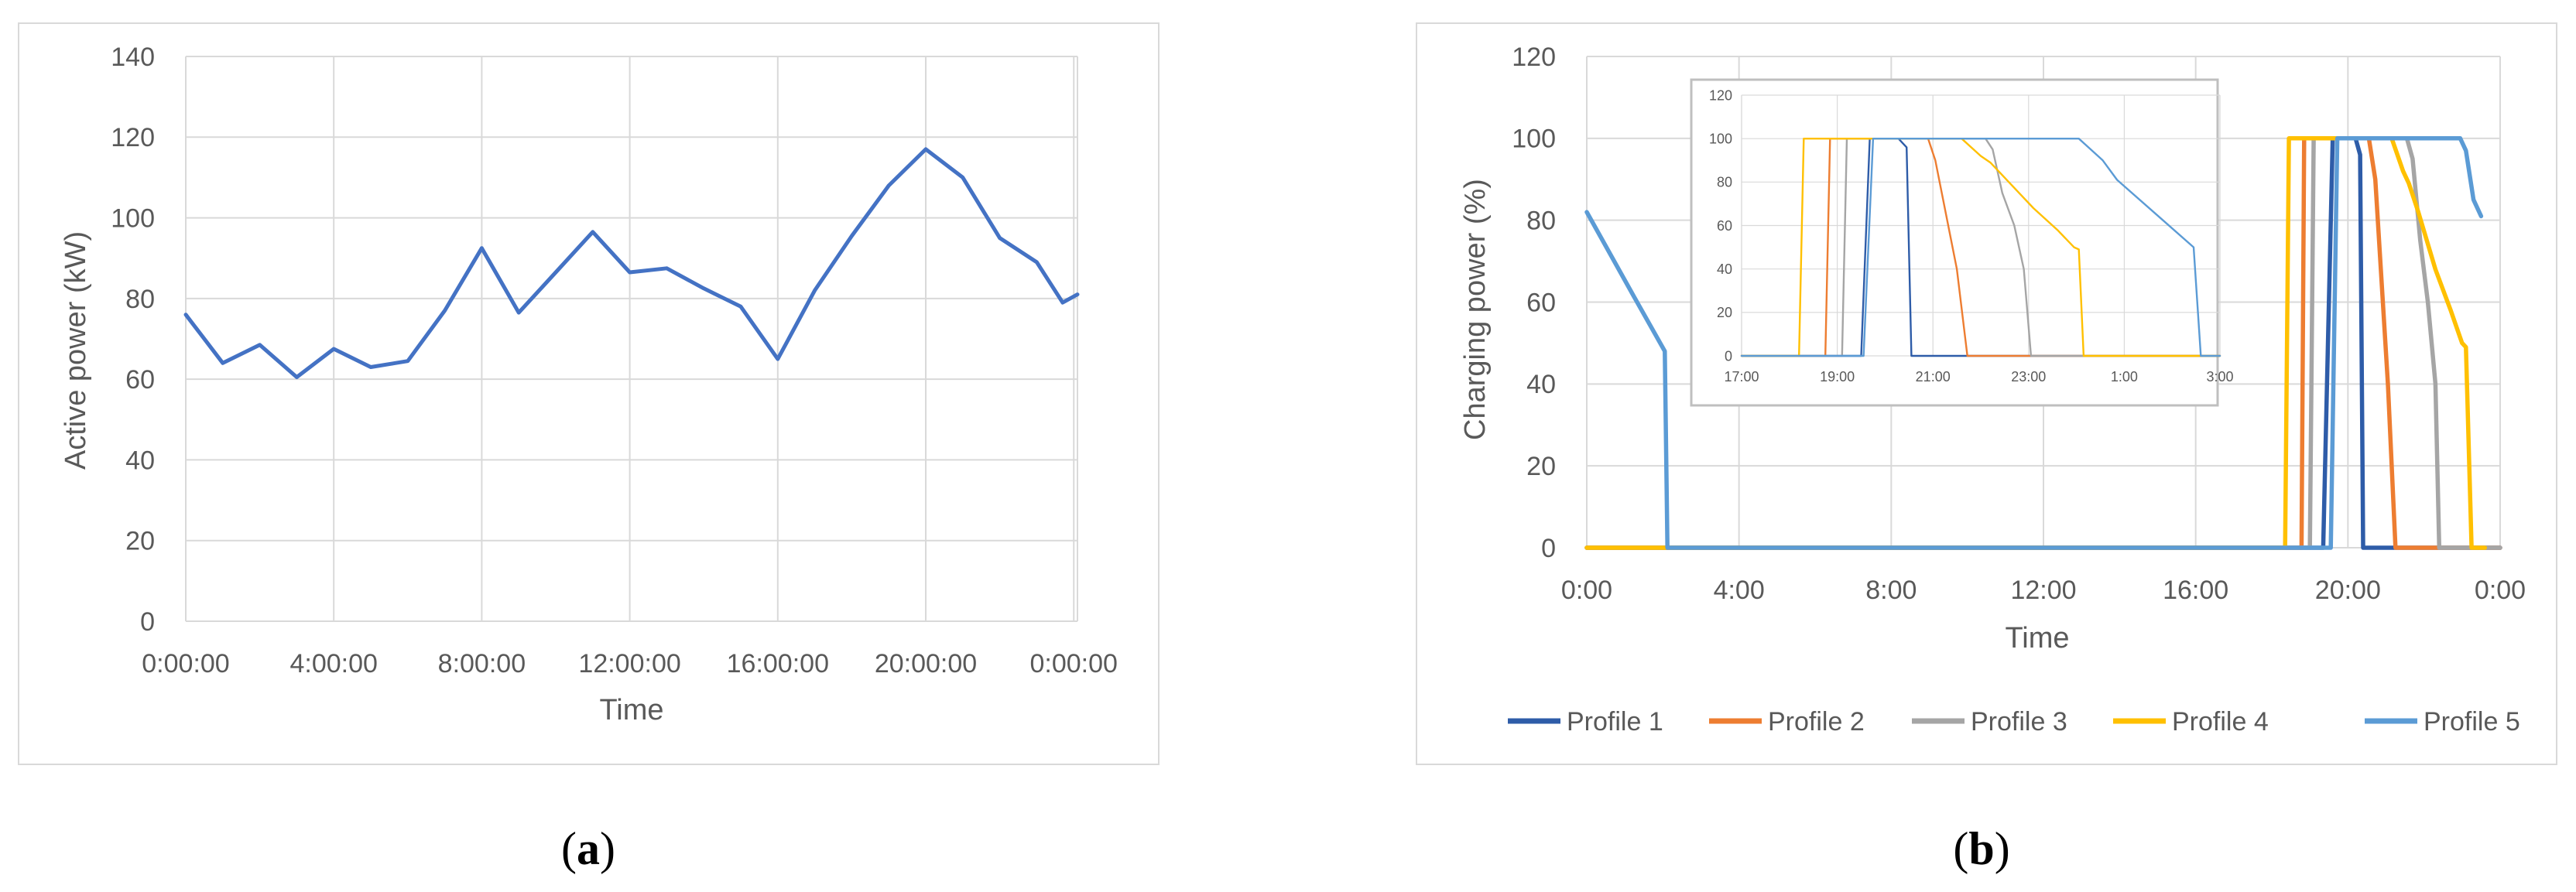  Describe the element at coordinates (1724, 182) in the screenshot. I see `inset-y-tick-80: 80` at that location.